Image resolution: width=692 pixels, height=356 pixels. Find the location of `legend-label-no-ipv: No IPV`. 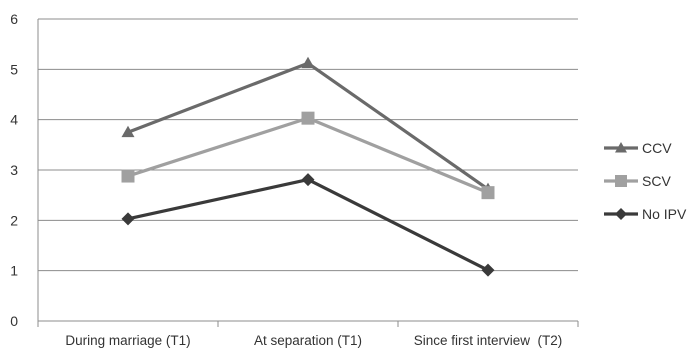

legend-label-no-ipv: No IPV is located at coordinates (664, 214).